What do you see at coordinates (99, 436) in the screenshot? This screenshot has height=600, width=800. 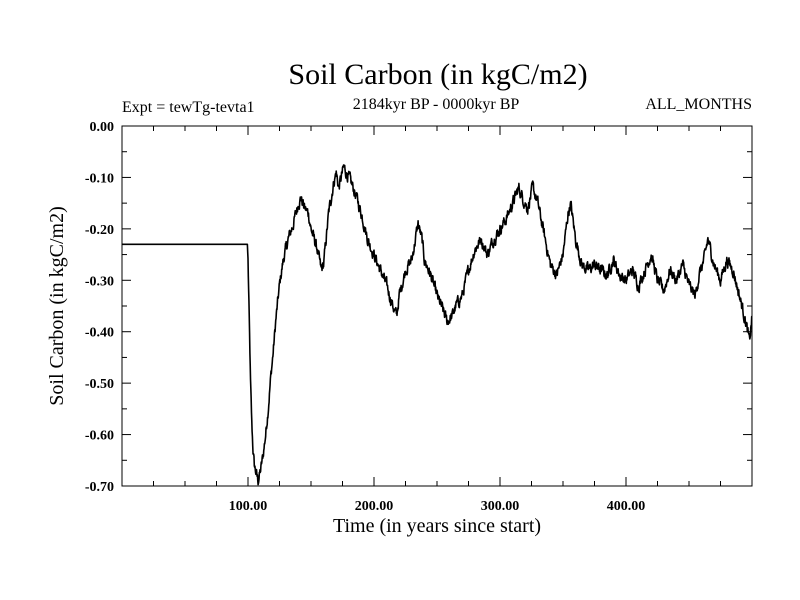 I see `y-tick-label: -0.60` at bounding box center [99, 436].